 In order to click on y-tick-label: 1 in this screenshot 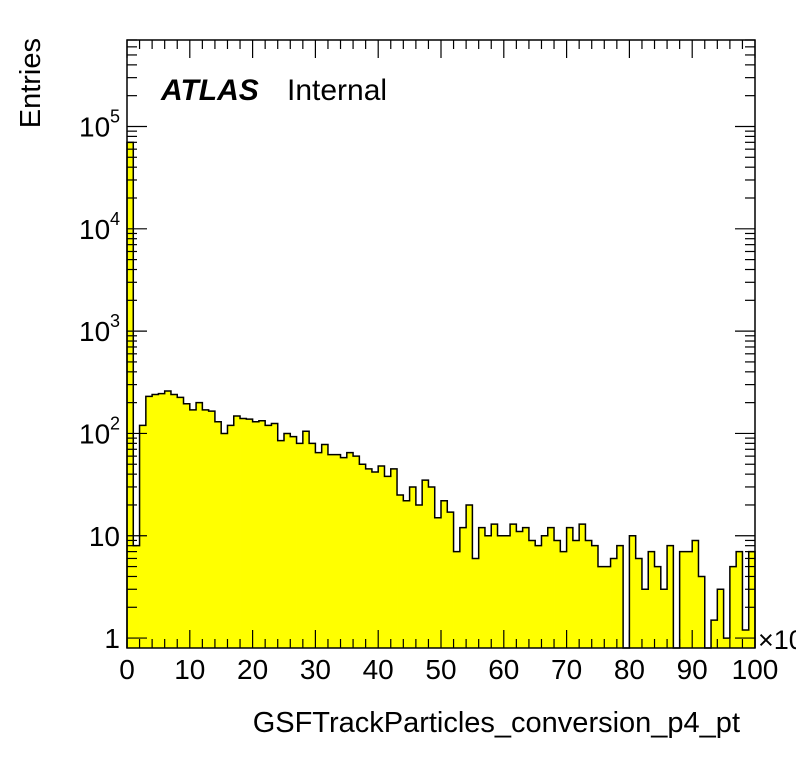, I will do `click(112, 638)`.